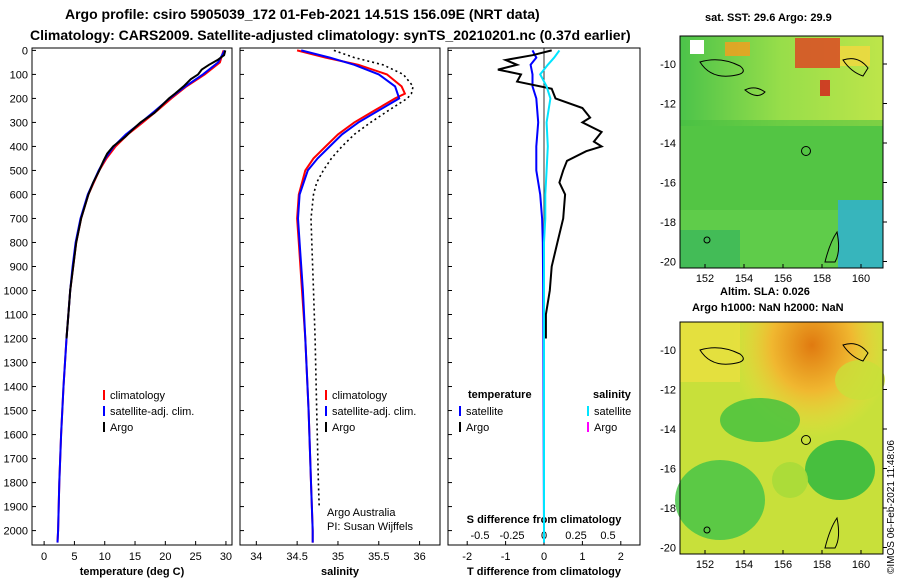 The image size is (900, 580). What do you see at coordinates (19, 195) in the screenshot?
I see `y-tick-label: 600` at bounding box center [19, 195].